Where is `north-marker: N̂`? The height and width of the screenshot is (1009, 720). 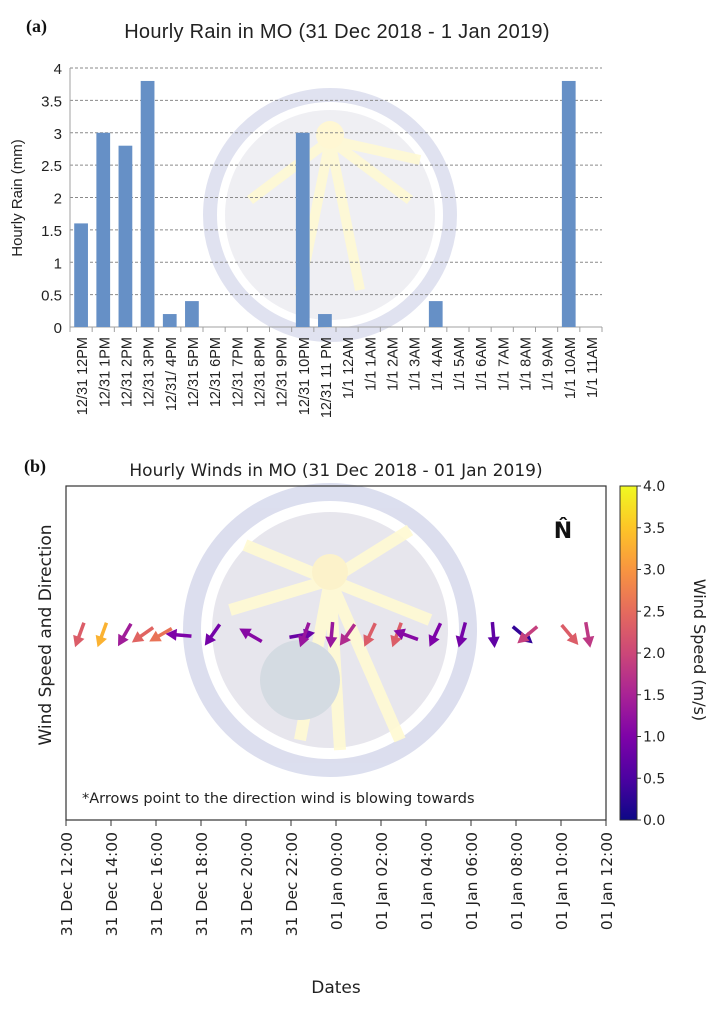
north-marker: N̂ is located at coordinates (563, 531).